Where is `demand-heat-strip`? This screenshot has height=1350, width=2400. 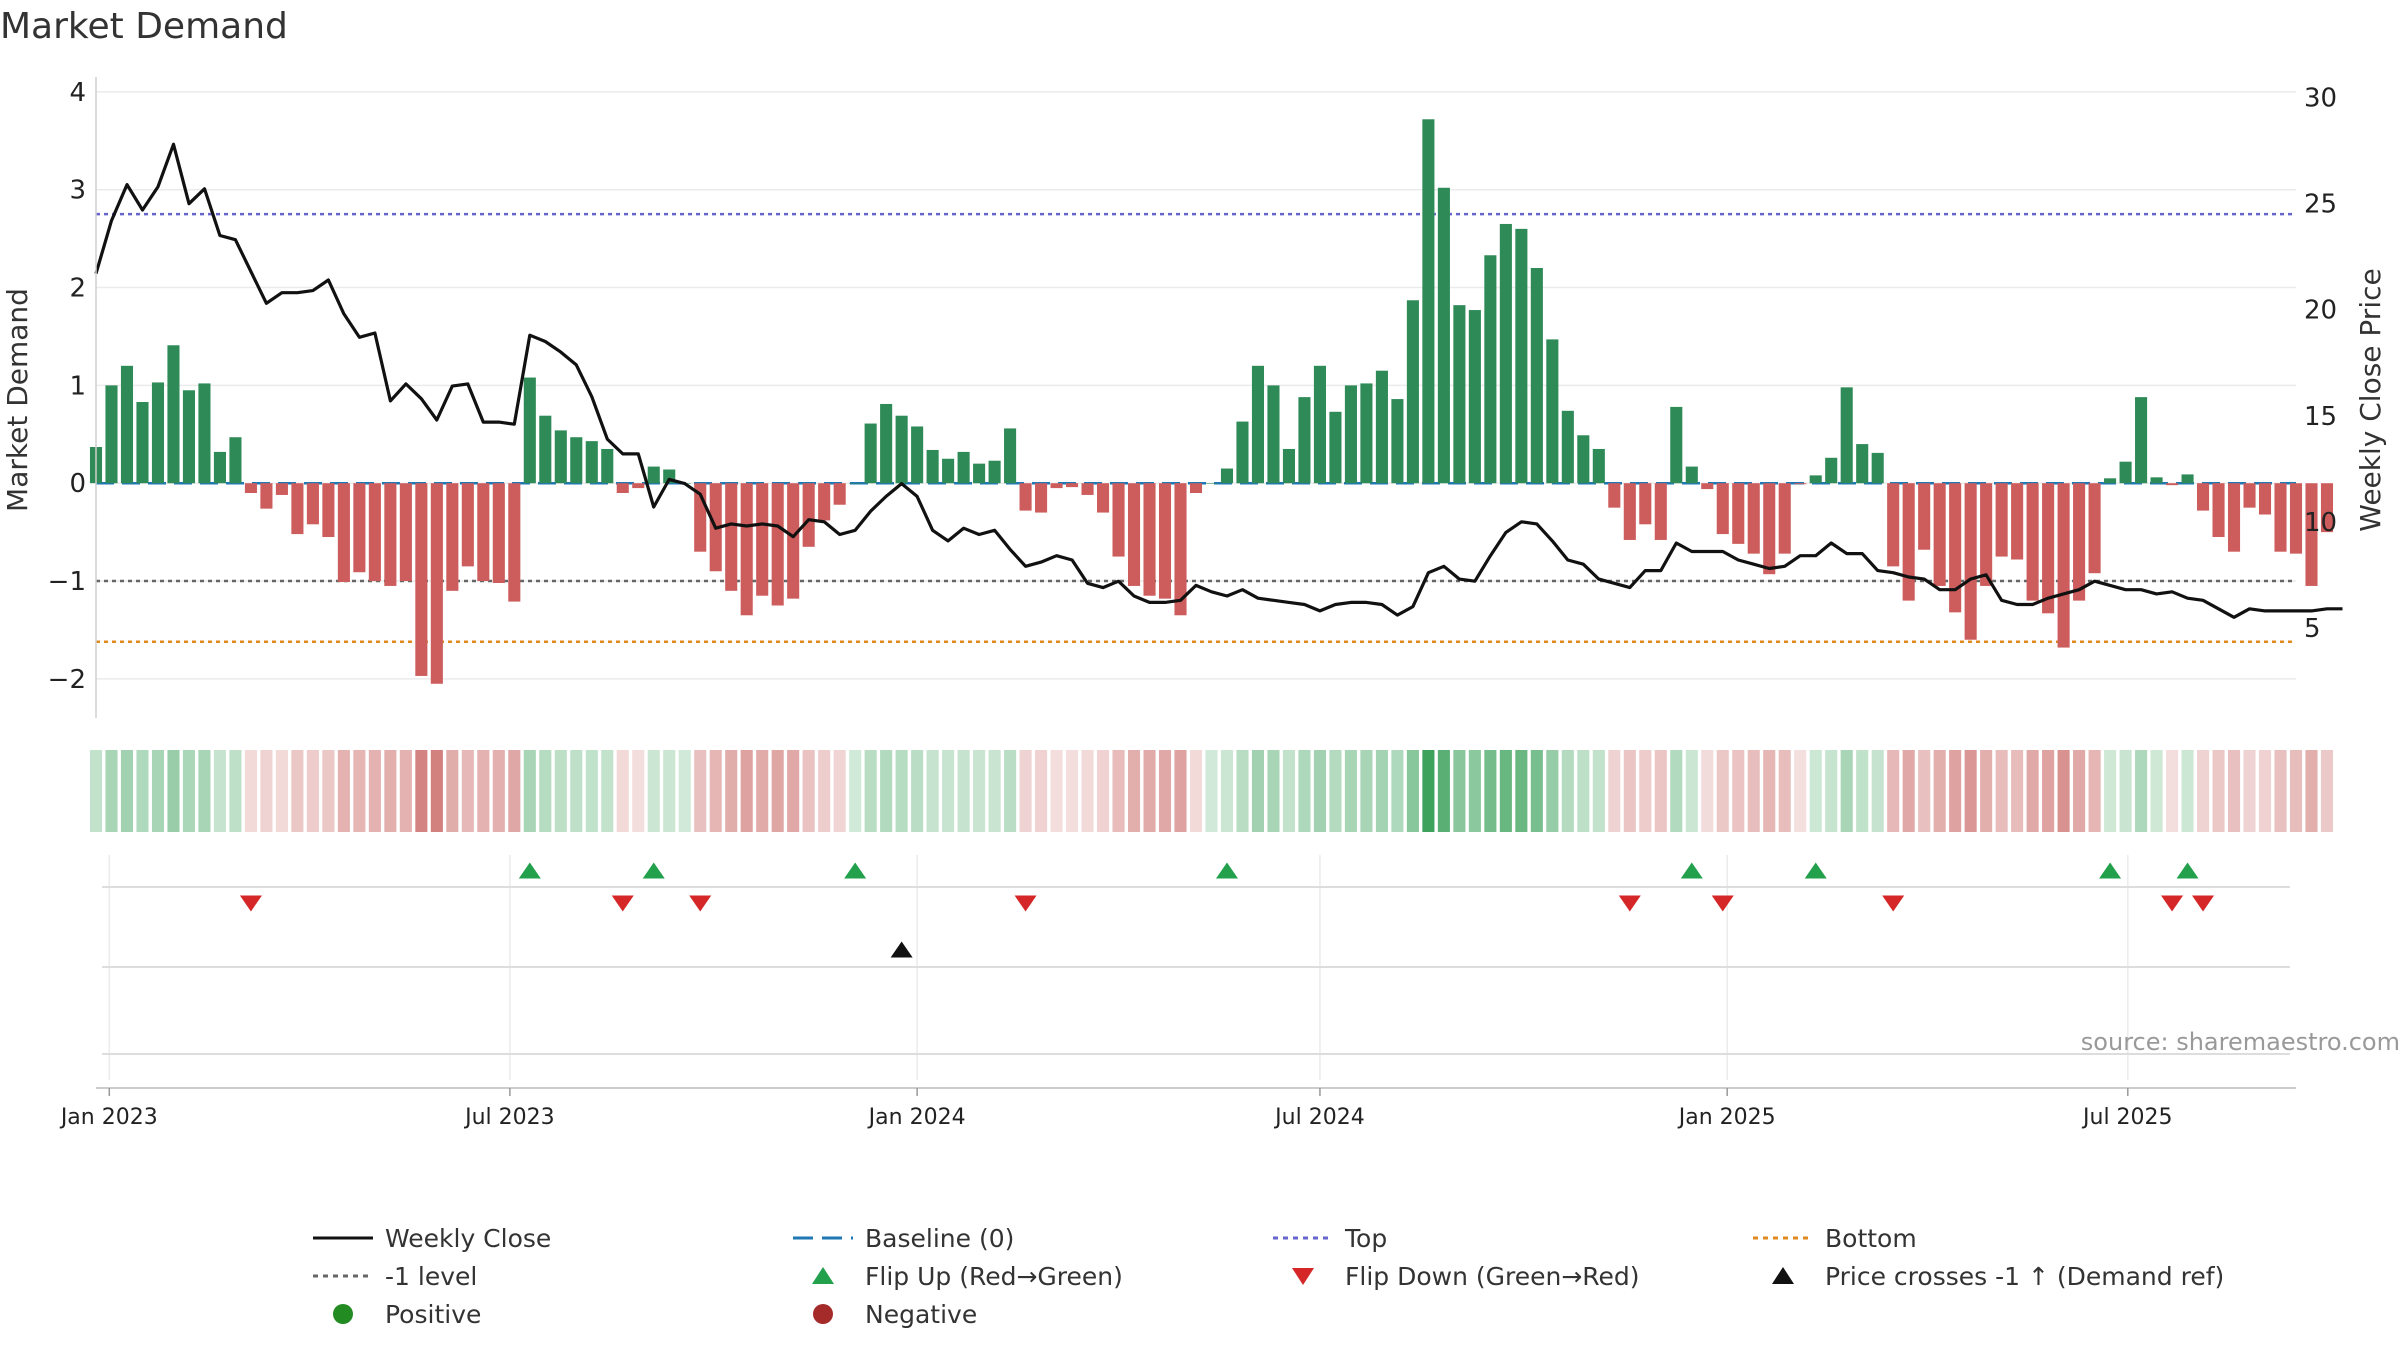 demand-heat-strip is located at coordinates (1211, 791).